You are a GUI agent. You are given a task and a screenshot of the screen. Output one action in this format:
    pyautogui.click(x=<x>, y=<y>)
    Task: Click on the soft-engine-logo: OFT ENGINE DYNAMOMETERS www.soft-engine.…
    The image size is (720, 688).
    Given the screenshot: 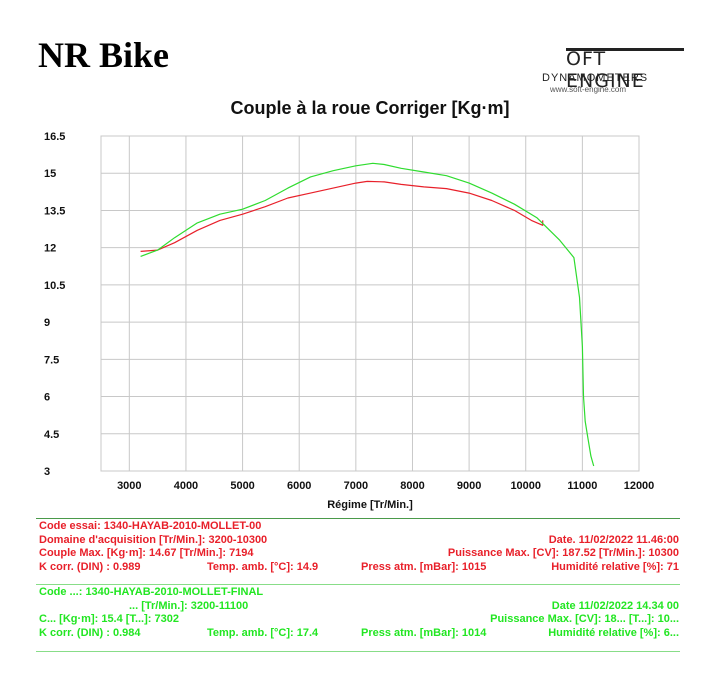 What is the action you would take?
    pyautogui.click(x=605, y=73)
    